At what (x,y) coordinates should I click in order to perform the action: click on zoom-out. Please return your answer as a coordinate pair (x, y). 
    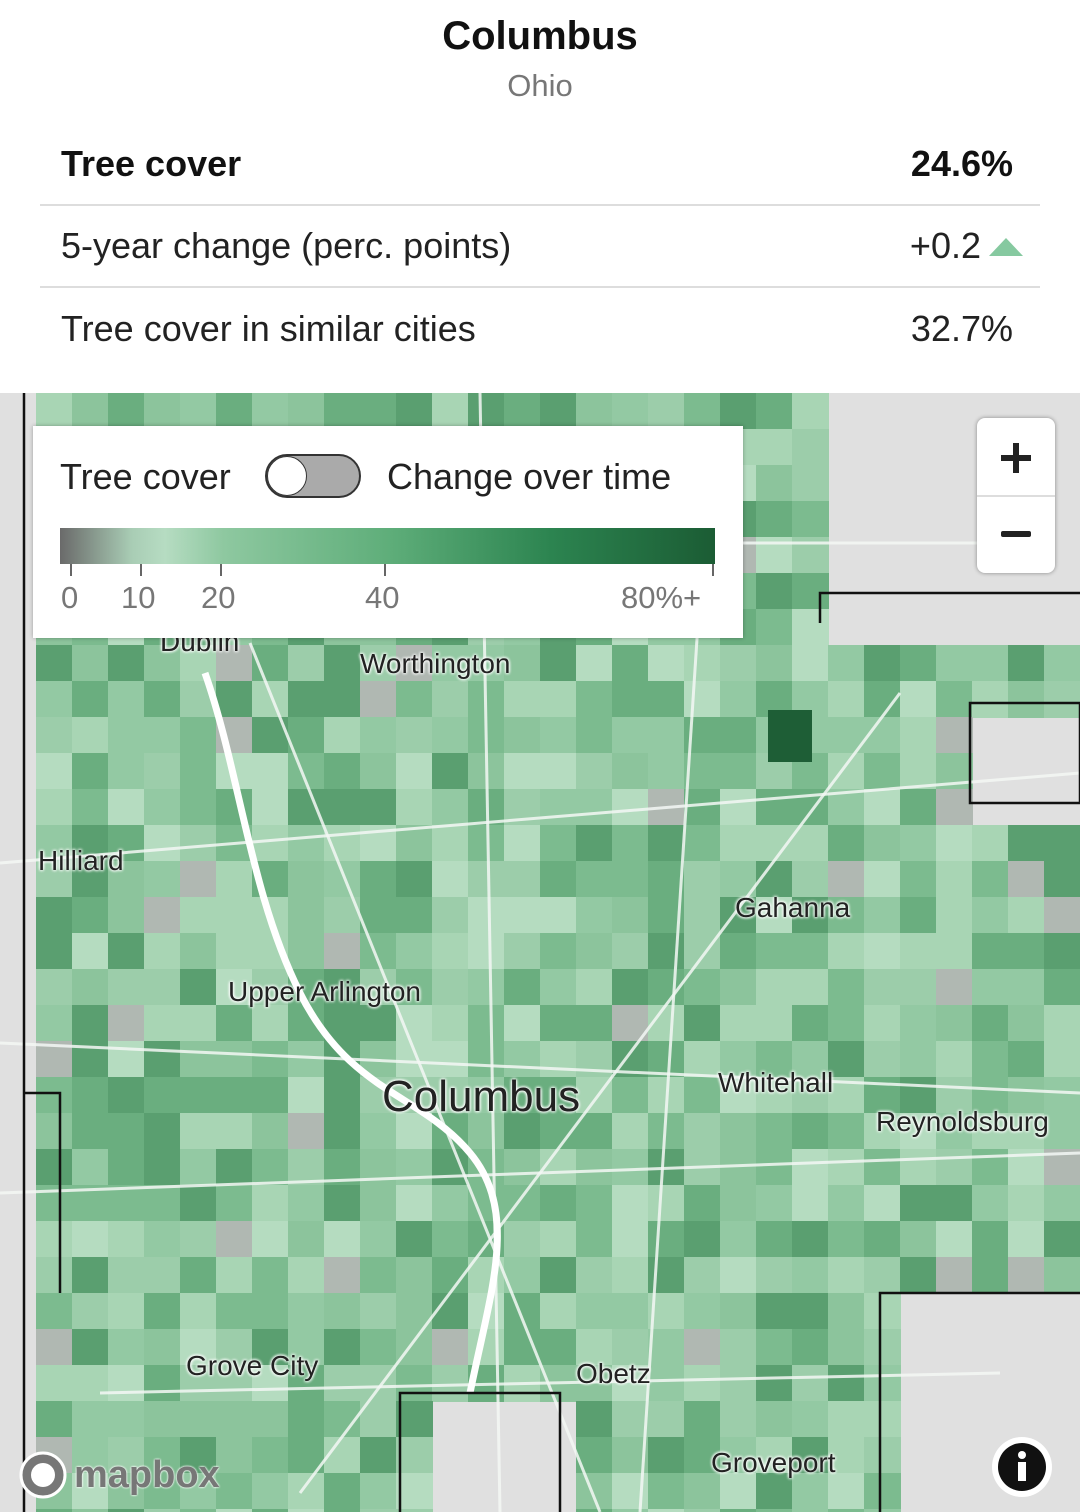
    Looking at the image, I should click on (1016, 534).